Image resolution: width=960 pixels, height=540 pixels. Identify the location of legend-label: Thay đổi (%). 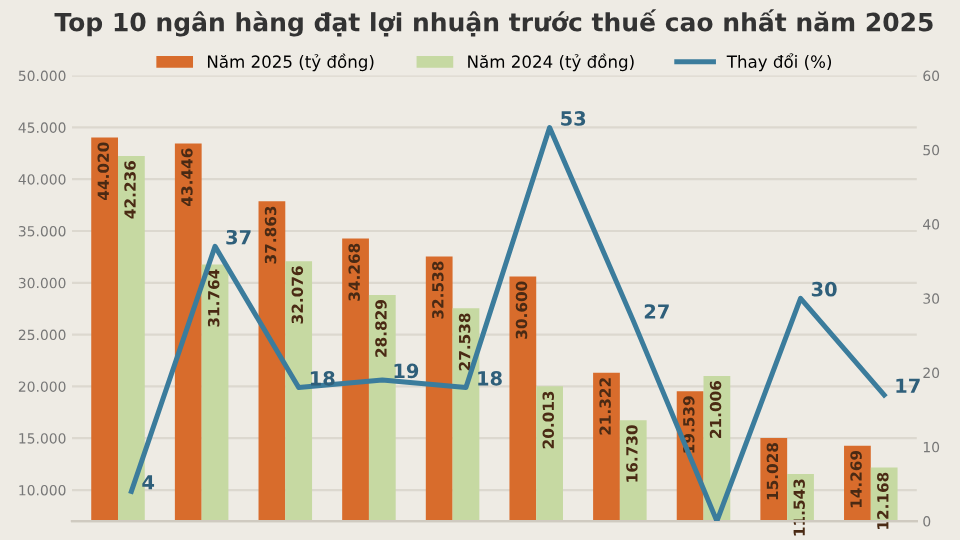
(779, 62).